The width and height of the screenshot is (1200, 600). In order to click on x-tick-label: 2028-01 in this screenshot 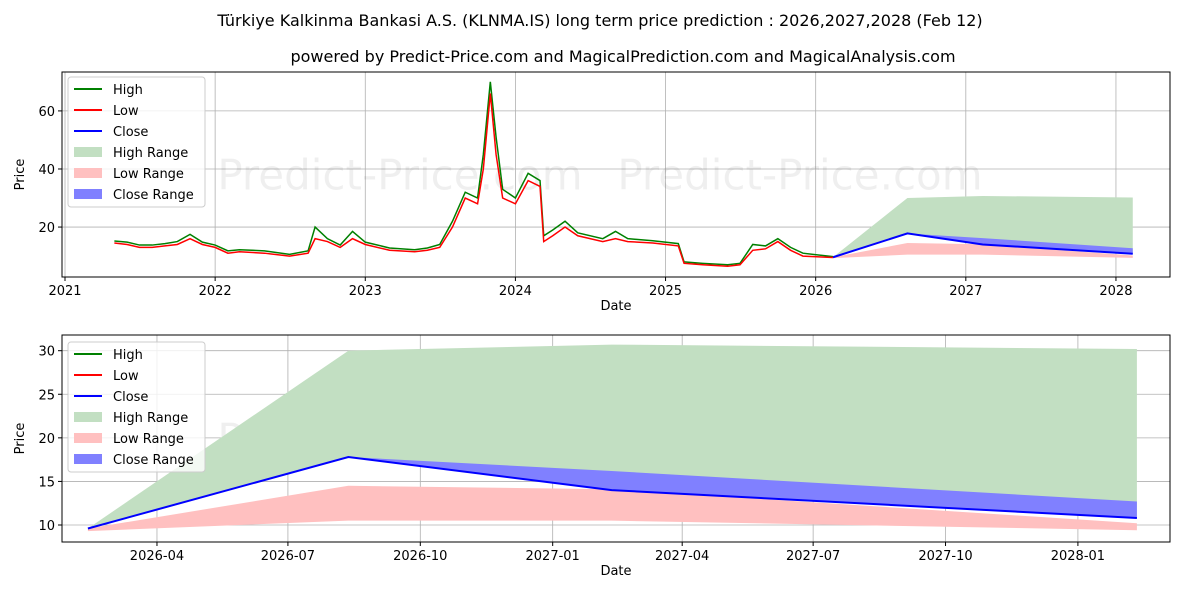, I will do `click(1078, 556)`.